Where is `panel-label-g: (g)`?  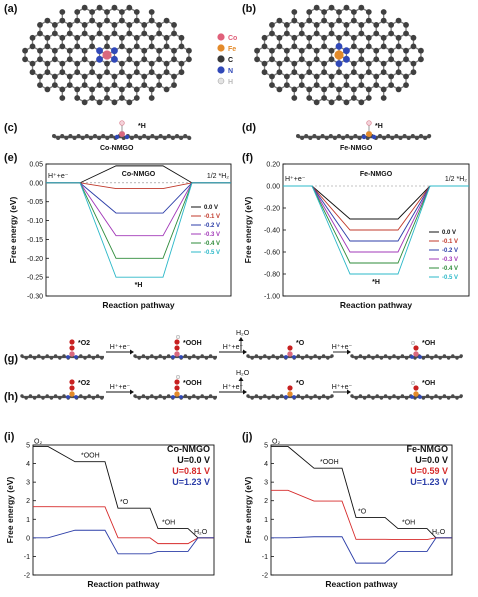 panel-label-g: (g) is located at coordinates (11, 359).